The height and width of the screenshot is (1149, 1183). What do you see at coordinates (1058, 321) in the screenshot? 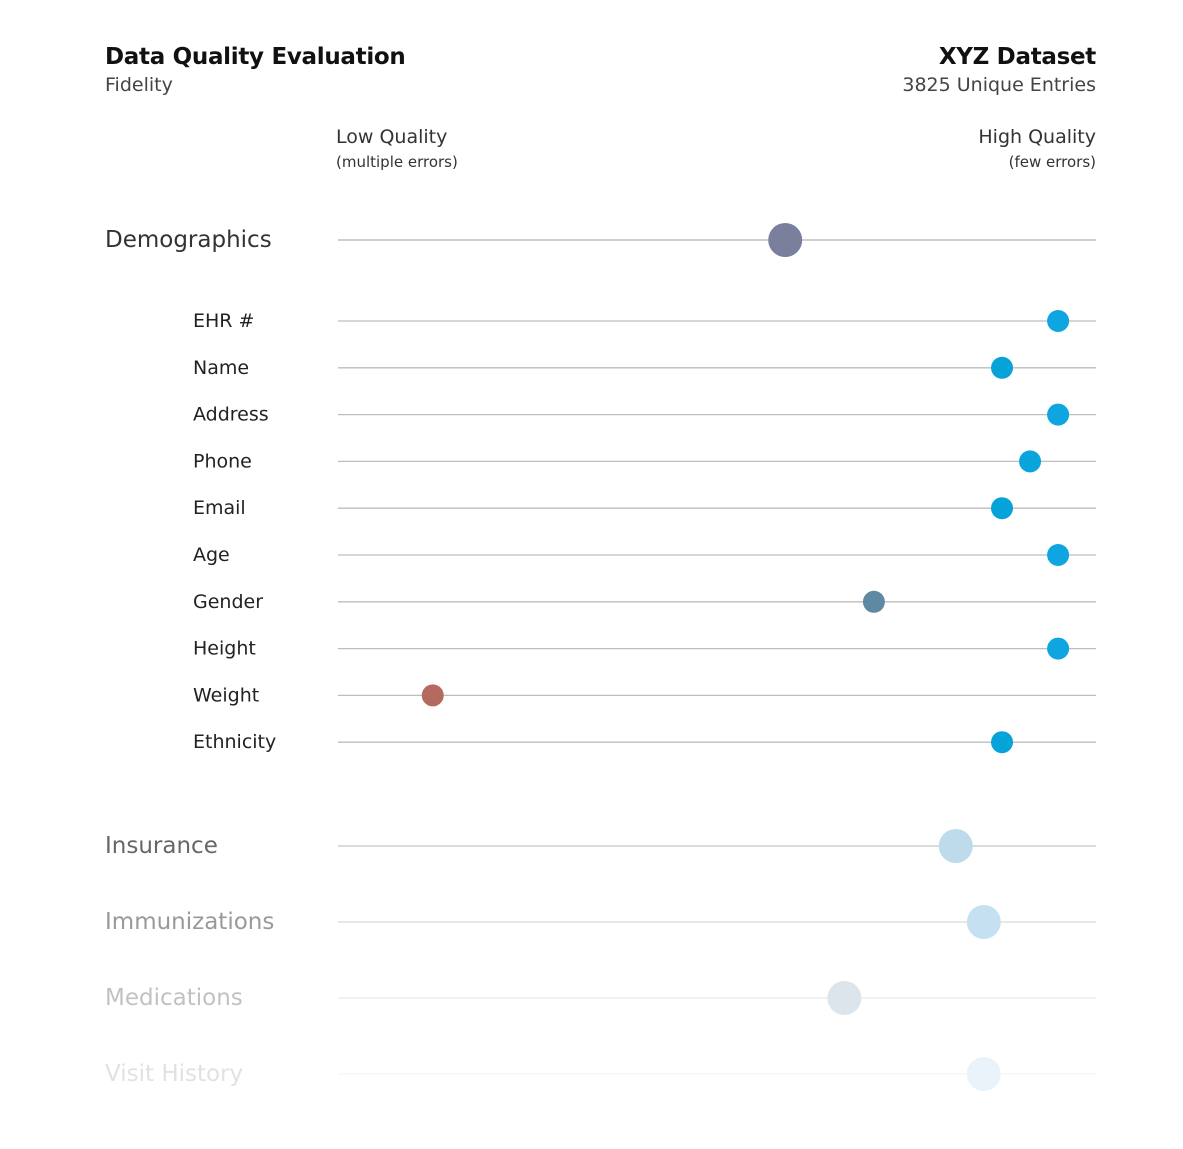
I see `item-dot-ehr` at bounding box center [1058, 321].